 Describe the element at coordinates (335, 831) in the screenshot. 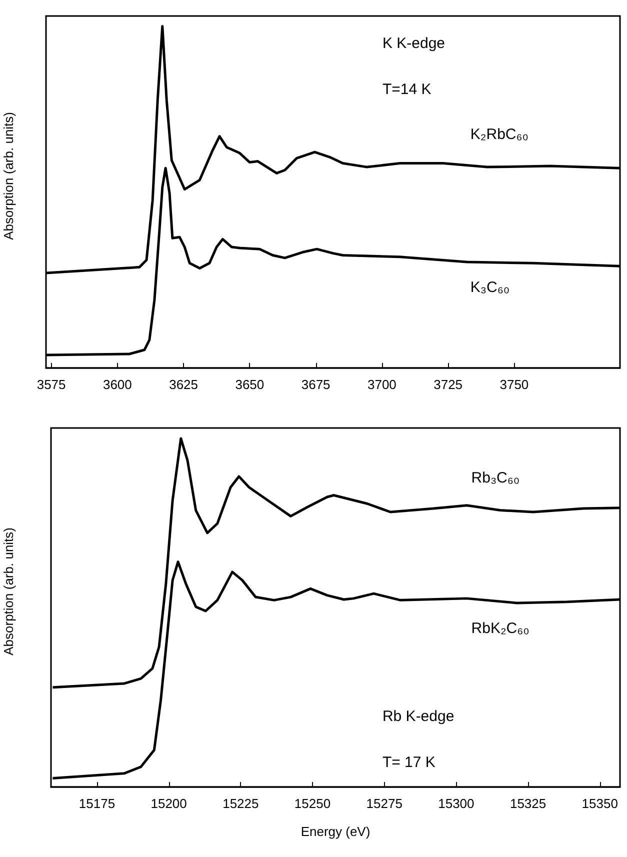

I see `x-axis-title: Energy (eV)` at that location.